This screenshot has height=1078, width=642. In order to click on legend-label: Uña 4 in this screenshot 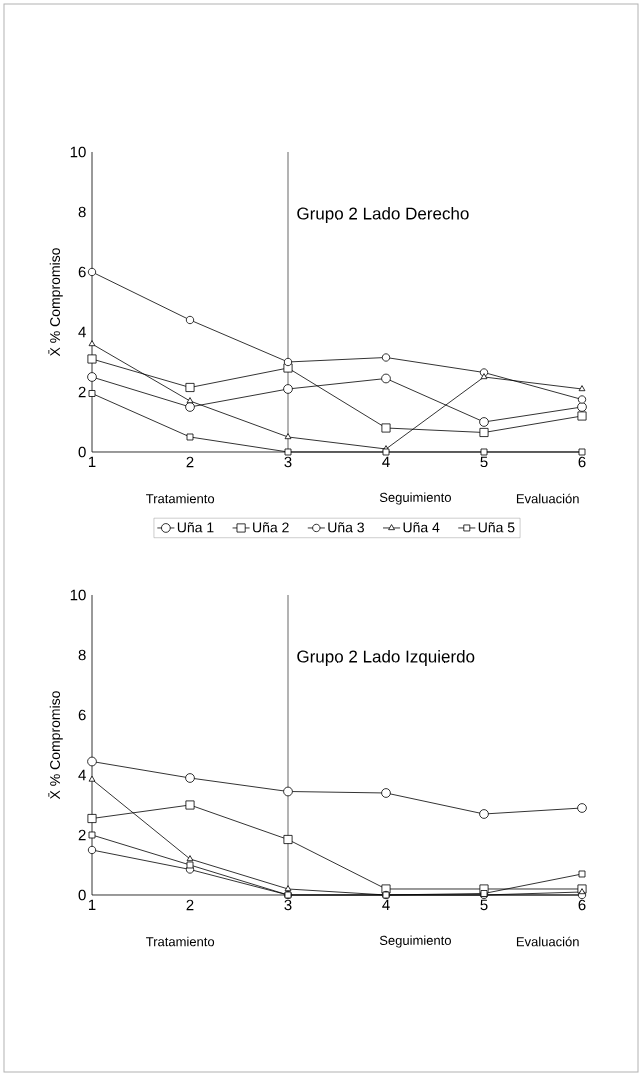, I will do `click(421, 527)`.